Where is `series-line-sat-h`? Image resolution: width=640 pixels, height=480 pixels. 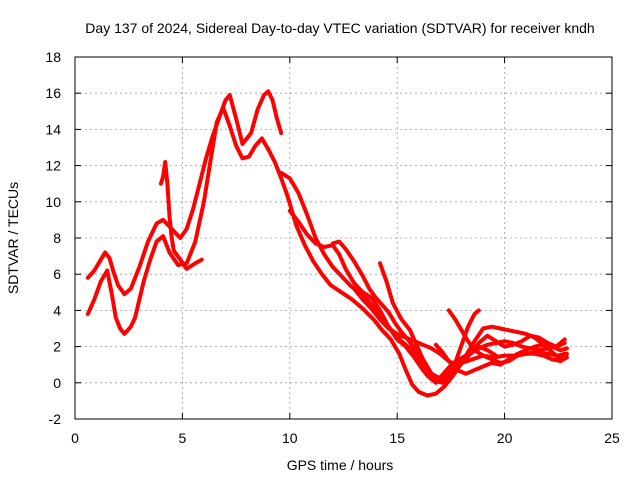 series-line-sat-h is located at coordinates (181, 215).